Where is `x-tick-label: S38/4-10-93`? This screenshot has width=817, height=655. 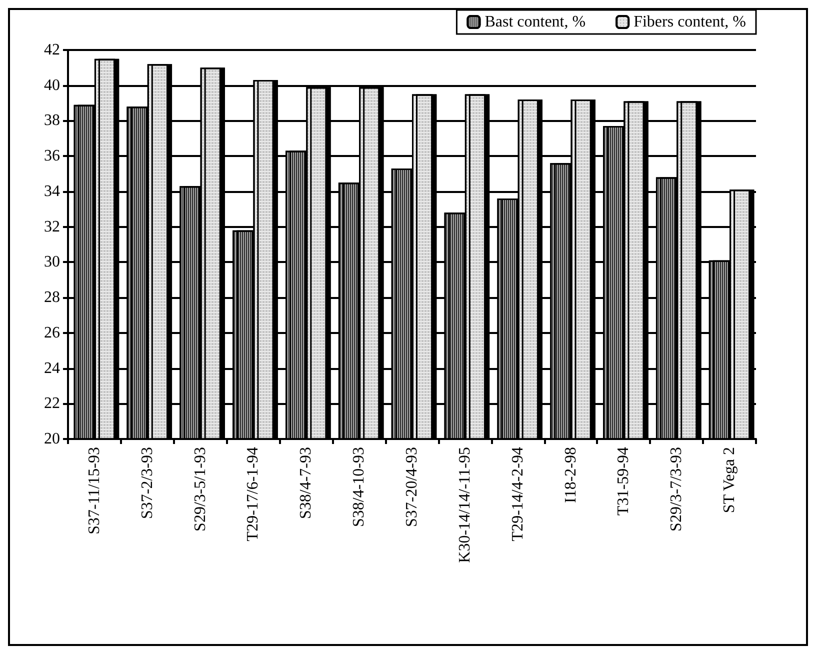 x-tick-label: S38/4-10-93 is located at coordinates (359, 487).